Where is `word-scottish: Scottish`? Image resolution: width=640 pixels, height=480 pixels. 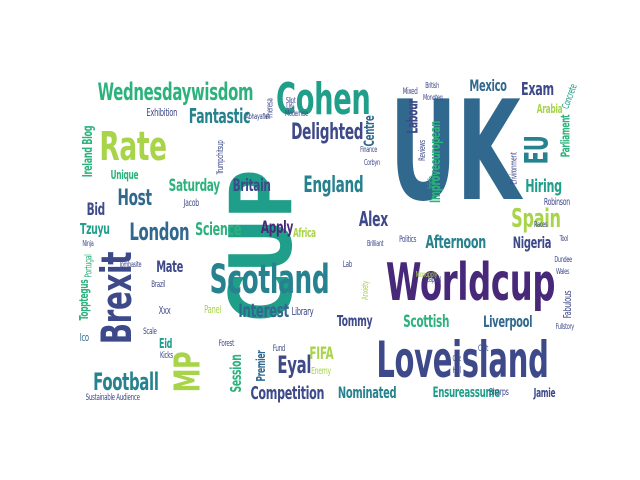
word-scottish: Scottish is located at coordinates (426, 321).